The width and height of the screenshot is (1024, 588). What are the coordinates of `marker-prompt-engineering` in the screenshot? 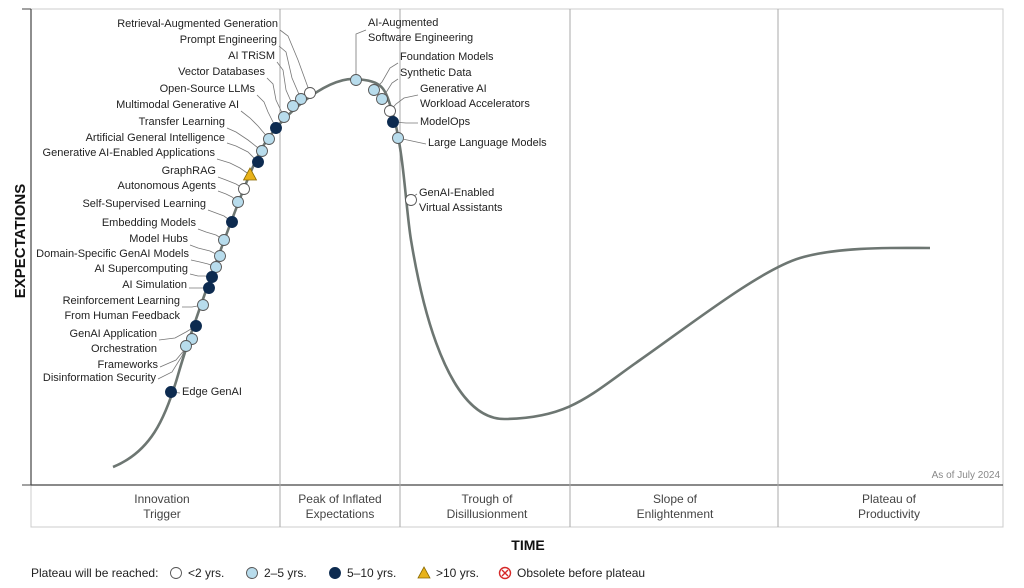 It's located at (301, 99).